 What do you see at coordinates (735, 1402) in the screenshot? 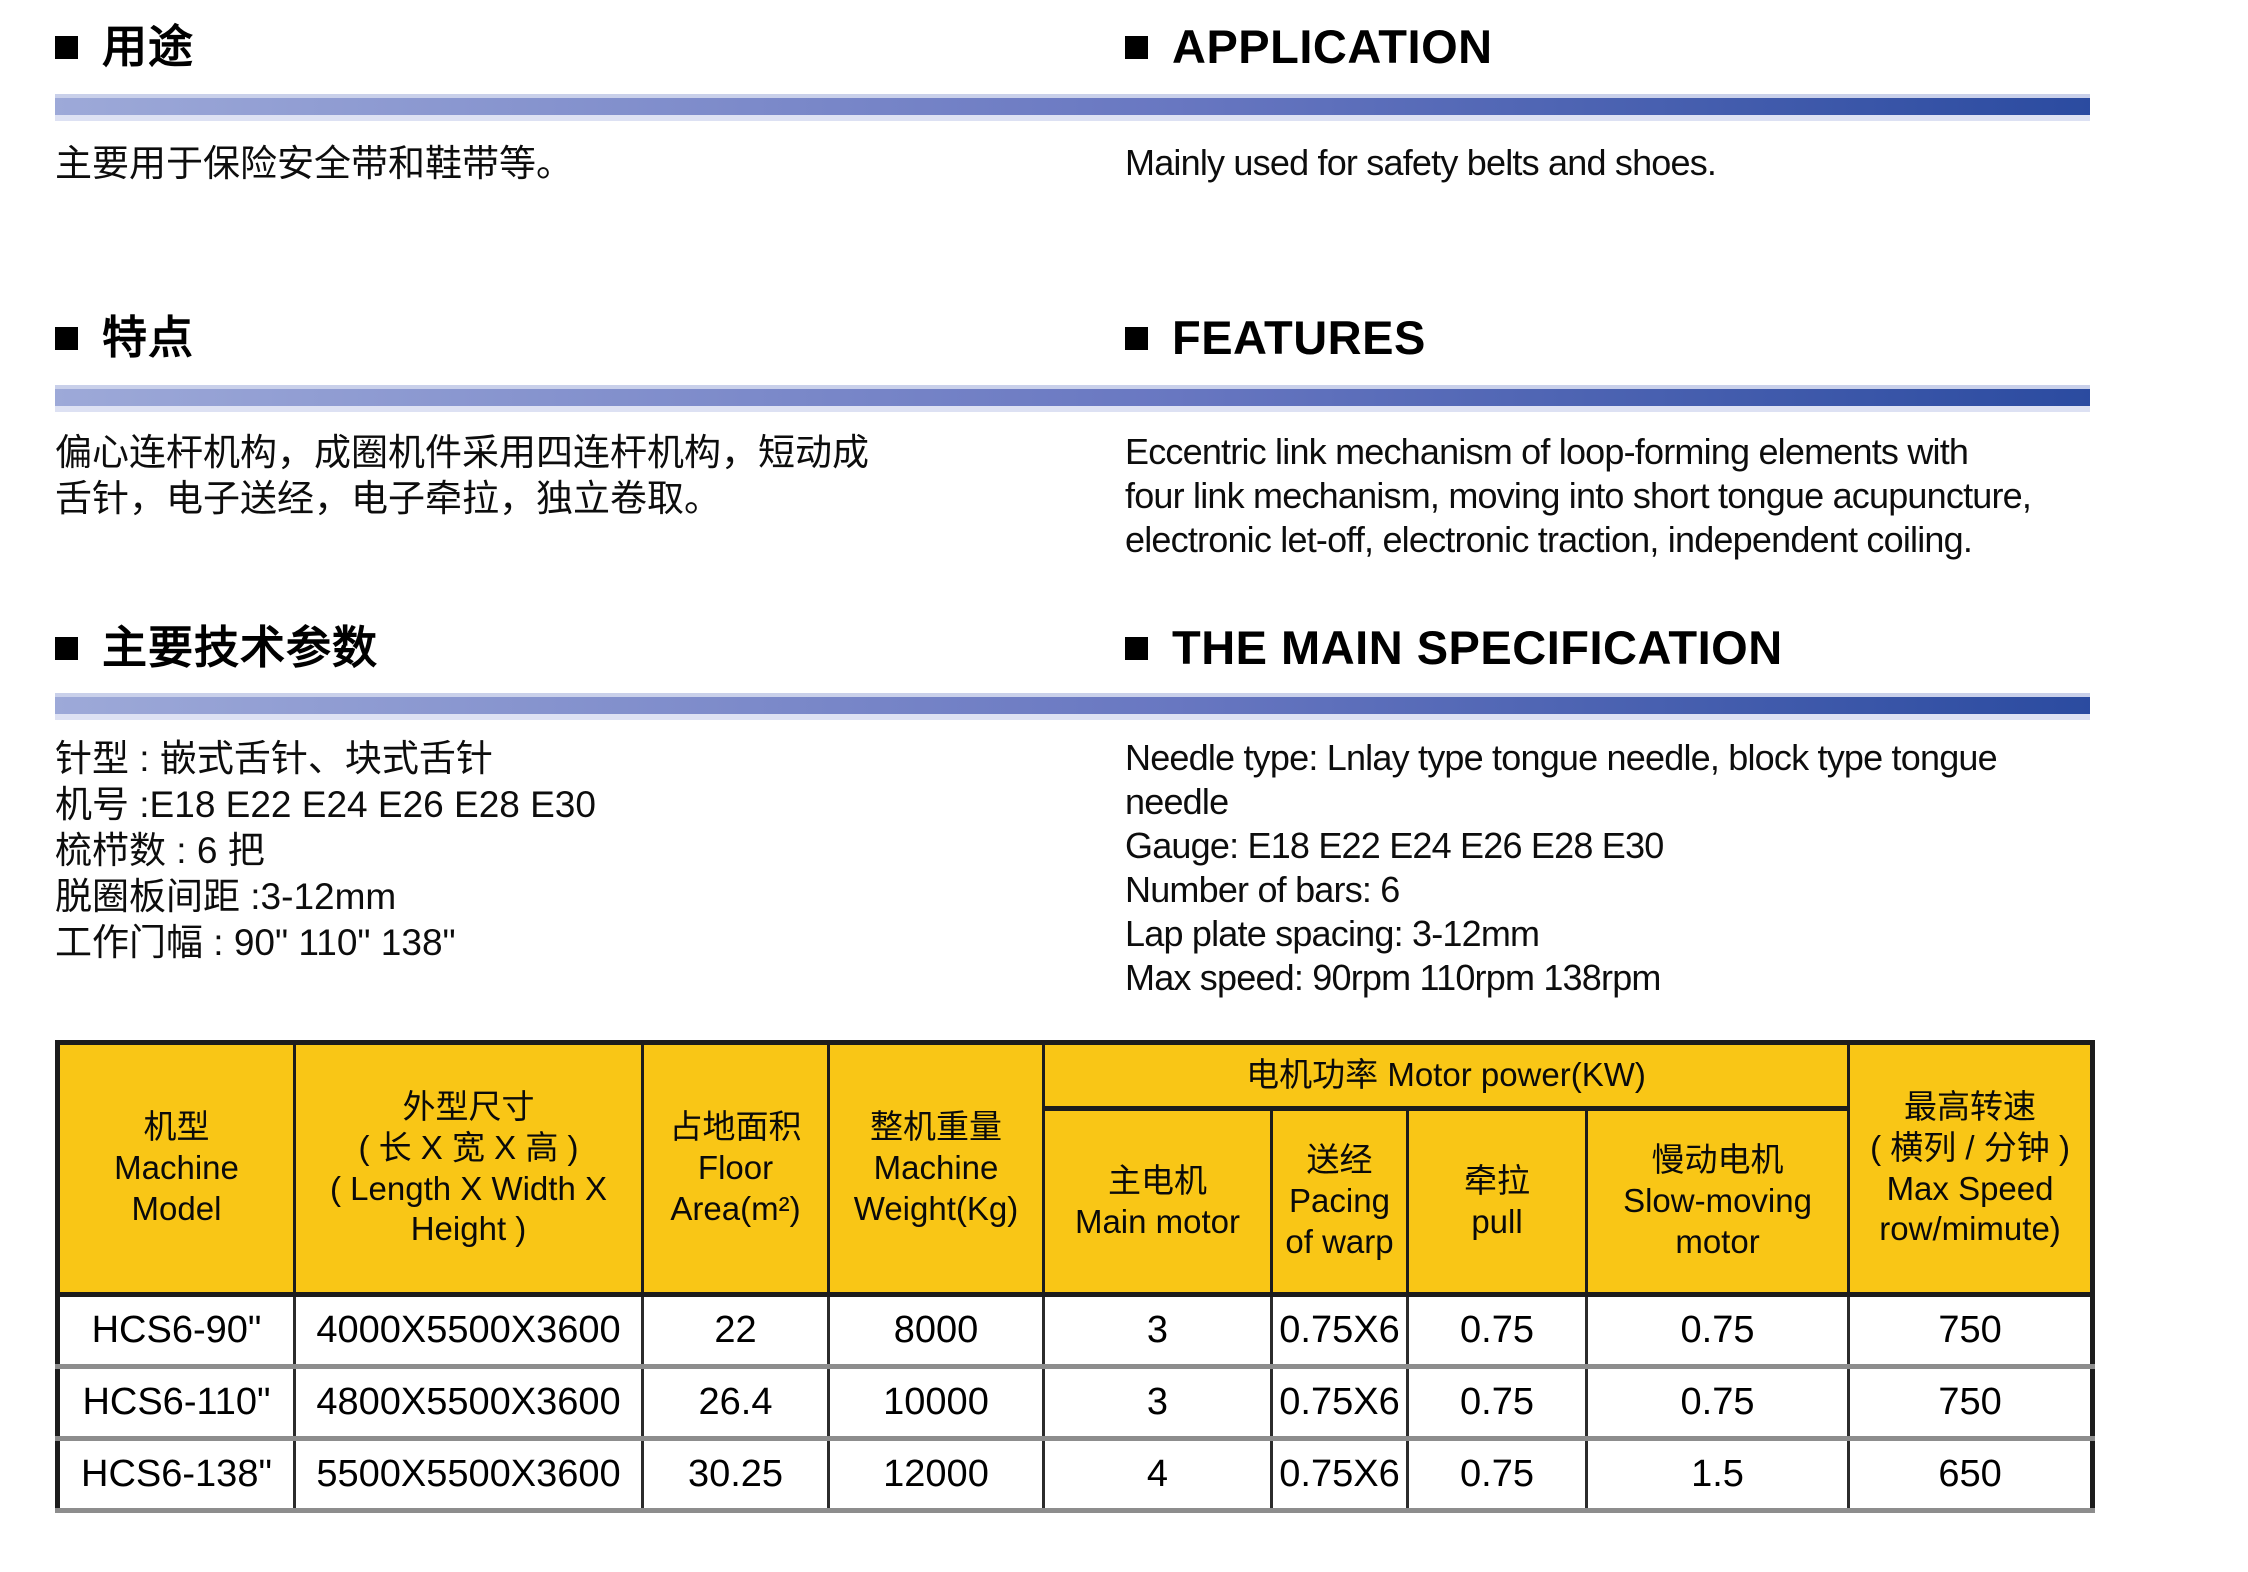
I see `cell-floor-area: 26.4` at bounding box center [735, 1402].